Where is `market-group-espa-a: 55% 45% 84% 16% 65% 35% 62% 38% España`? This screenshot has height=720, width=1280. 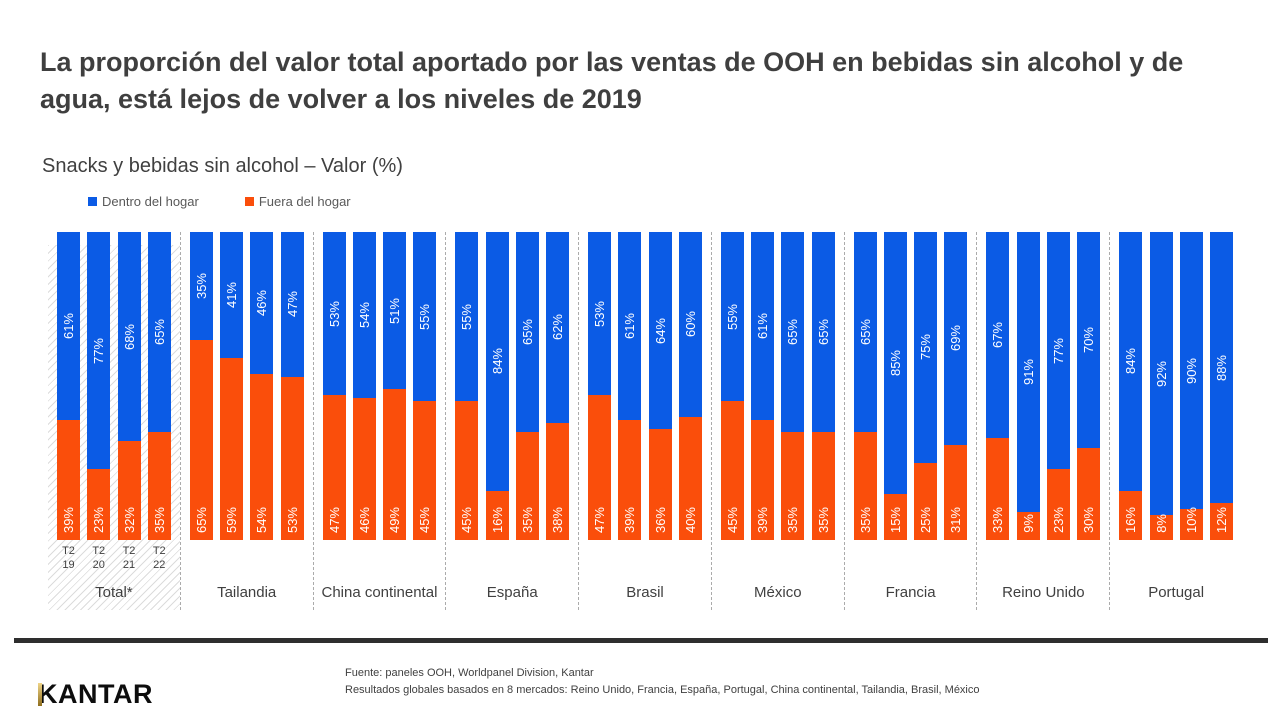 market-group-espa-a: 55% 45% 84% 16% 65% 35% 62% 38% España is located at coordinates (511, 421).